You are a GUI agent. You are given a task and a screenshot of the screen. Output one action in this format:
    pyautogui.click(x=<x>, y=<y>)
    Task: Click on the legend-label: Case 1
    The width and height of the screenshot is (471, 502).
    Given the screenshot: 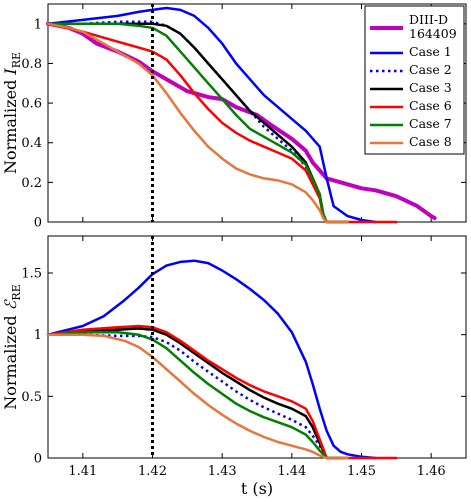 What is the action you would take?
    pyautogui.click(x=430, y=51)
    